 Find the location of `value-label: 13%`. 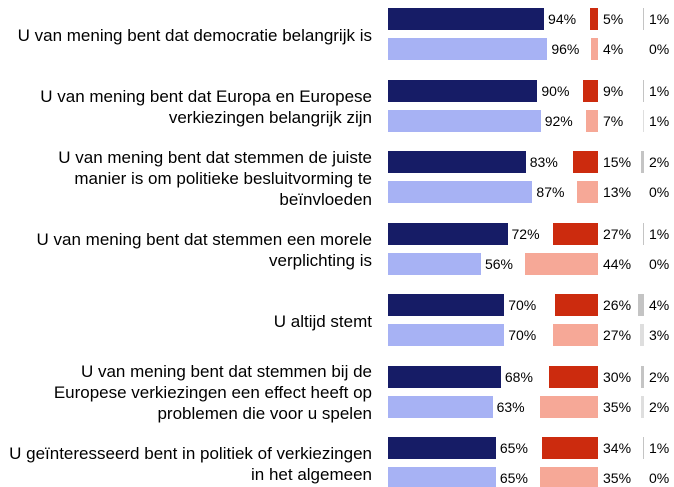

value-label: 13% is located at coordinates (617, 192).